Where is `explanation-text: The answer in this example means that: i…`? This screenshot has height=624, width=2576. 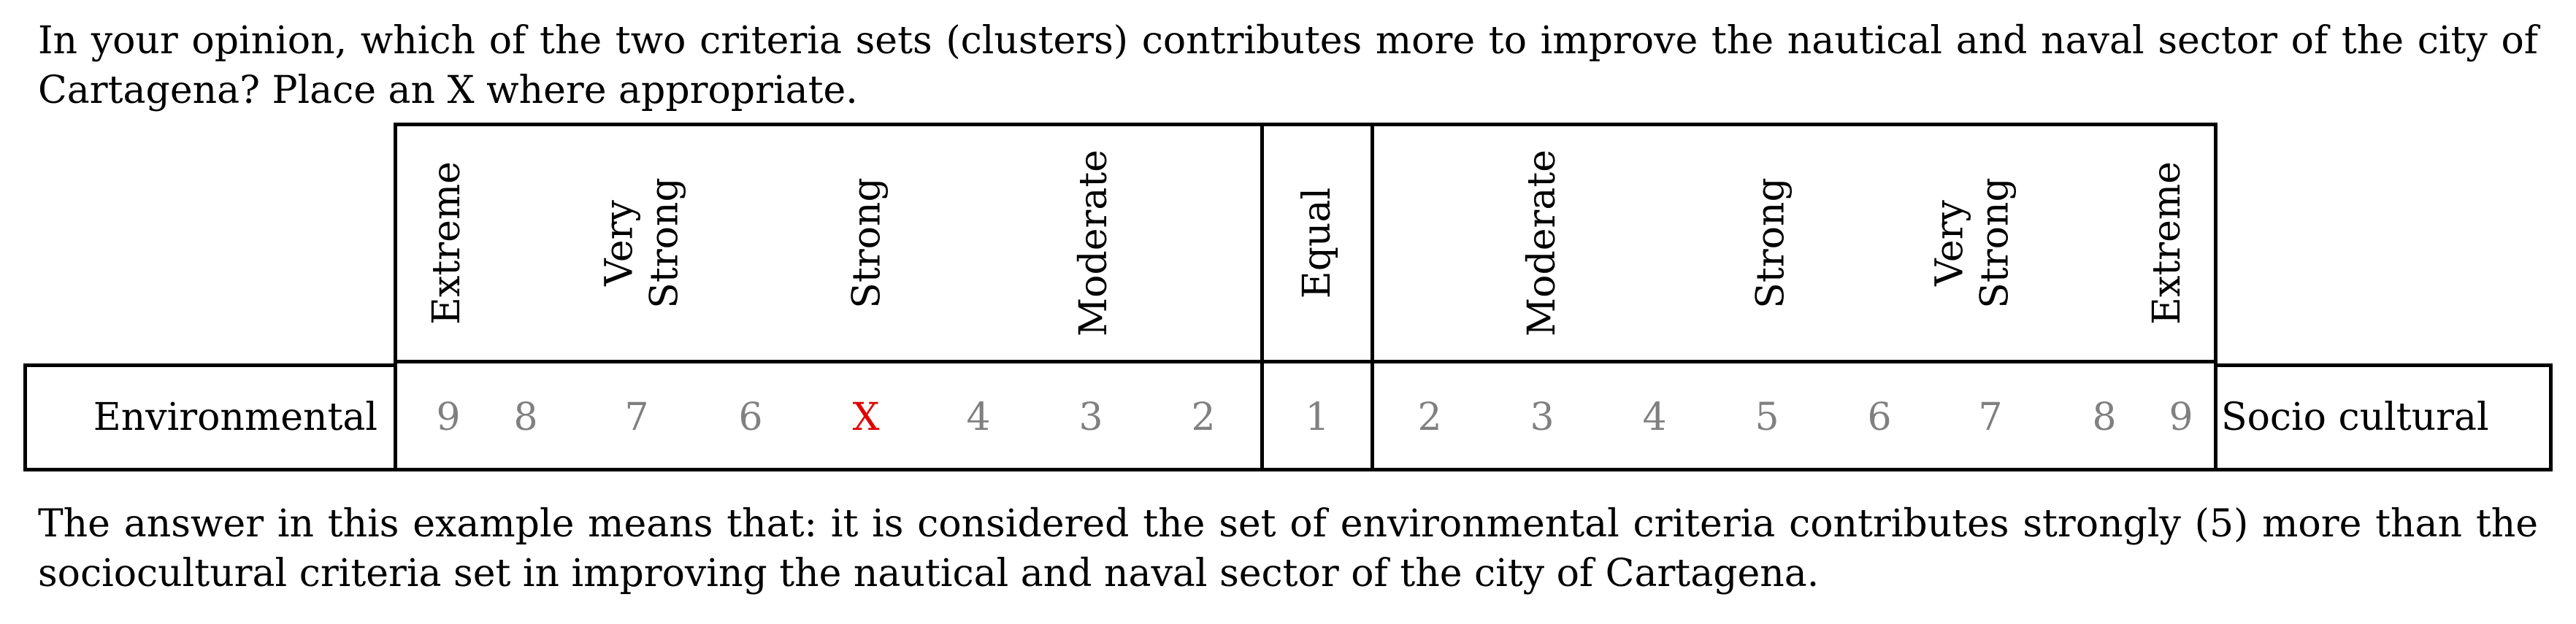
explanation-text: The answer in this example means that: i… is located at coordinates (1288, 549).